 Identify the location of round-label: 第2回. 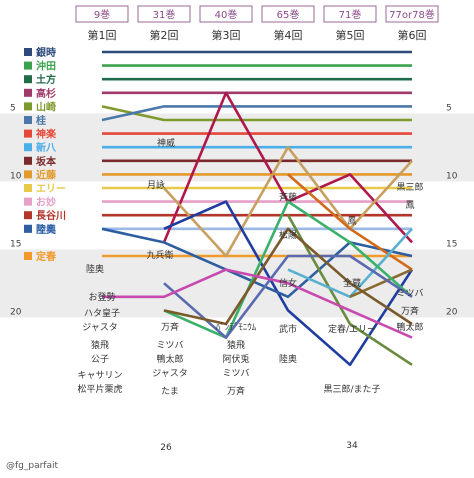
(164, 35).